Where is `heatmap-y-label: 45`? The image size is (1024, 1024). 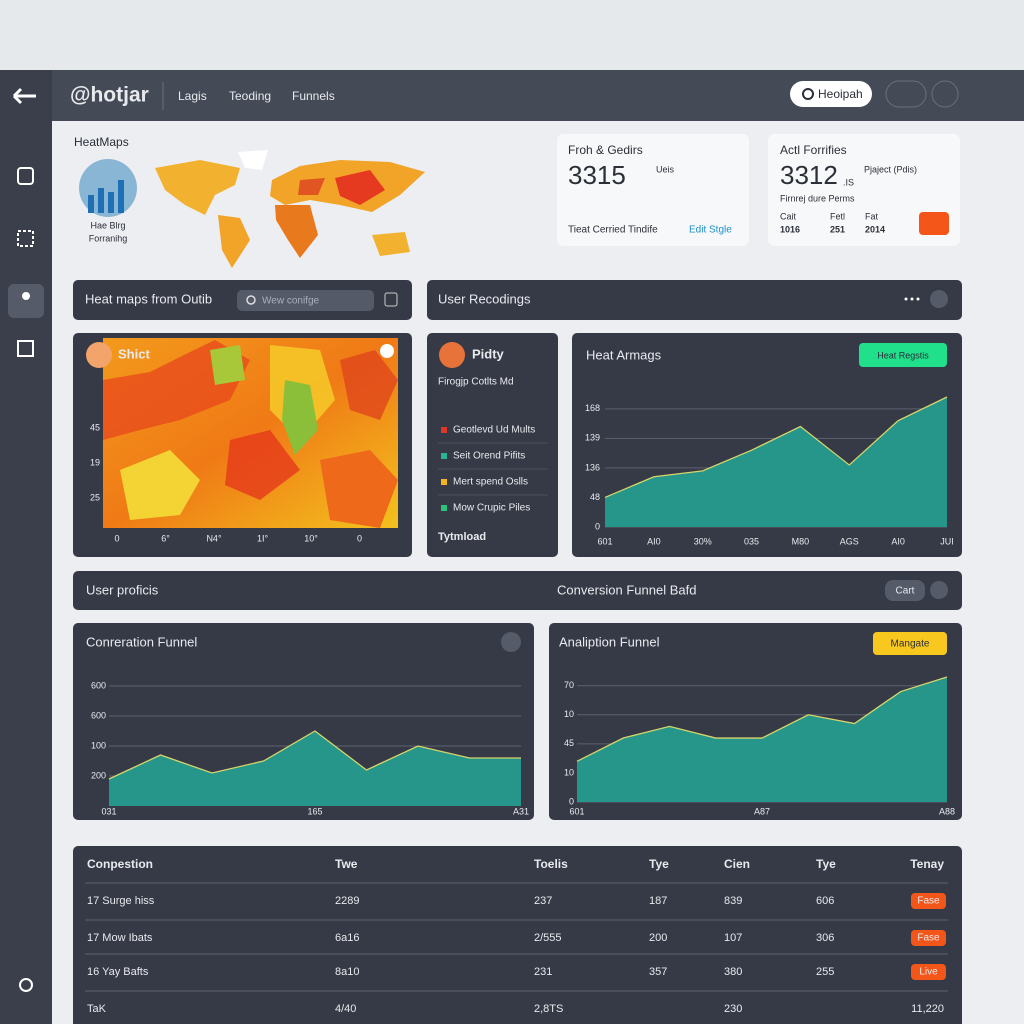
heatmap-y-label: 45 is located at coordinates (95, 427).